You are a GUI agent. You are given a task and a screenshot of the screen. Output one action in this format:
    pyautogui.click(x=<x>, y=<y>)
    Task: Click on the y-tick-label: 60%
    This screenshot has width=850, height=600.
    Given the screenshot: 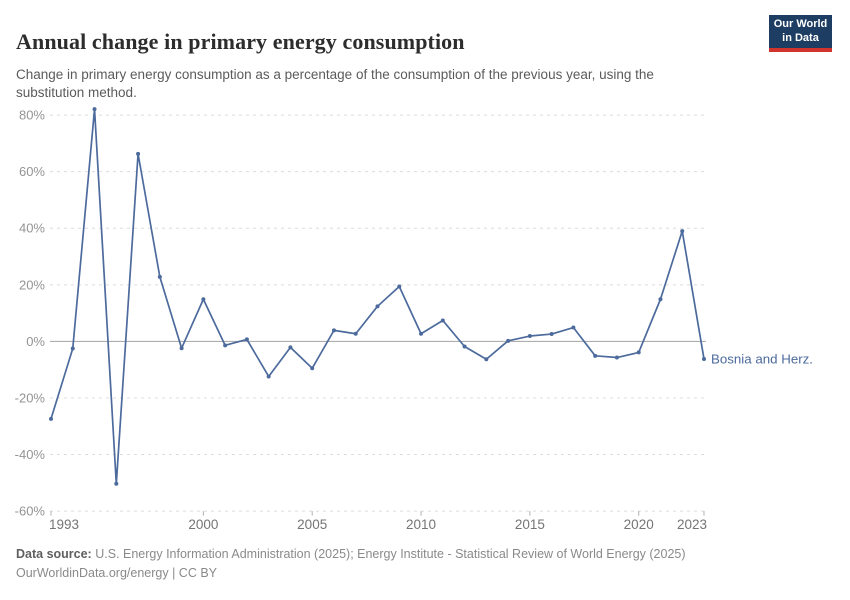 What is the action you would take?
    pyautogui.click(x=32, y=171)
    